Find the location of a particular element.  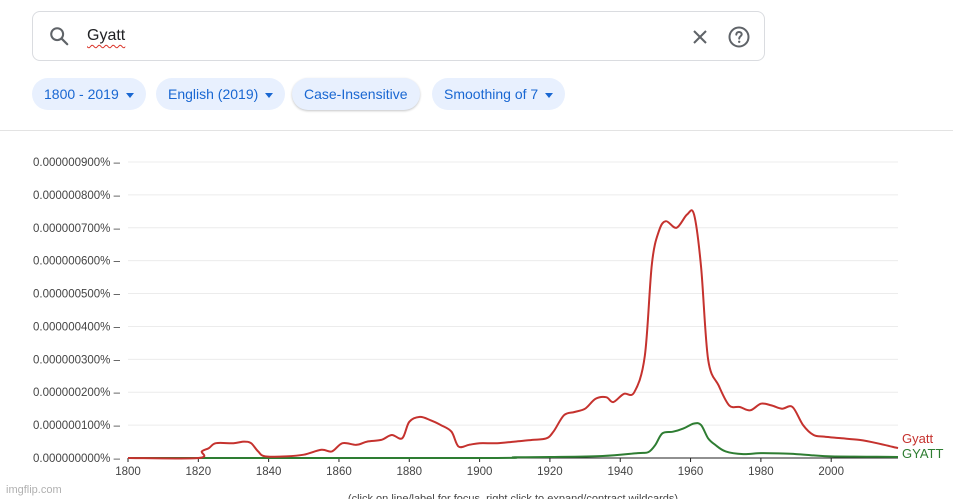

series-label: Gyatt is located at coordinates (917, 438).